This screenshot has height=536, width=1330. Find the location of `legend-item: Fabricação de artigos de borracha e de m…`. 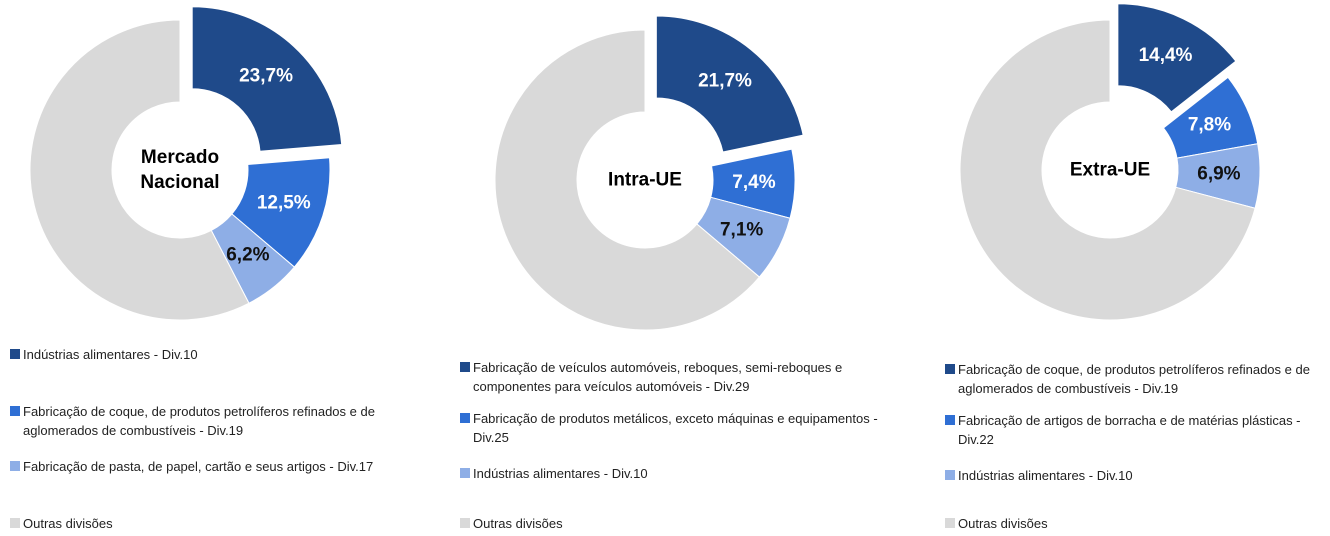

legend-item: Fabricação de artigos de borracha e de m… is located at coordinates (1137, 430).